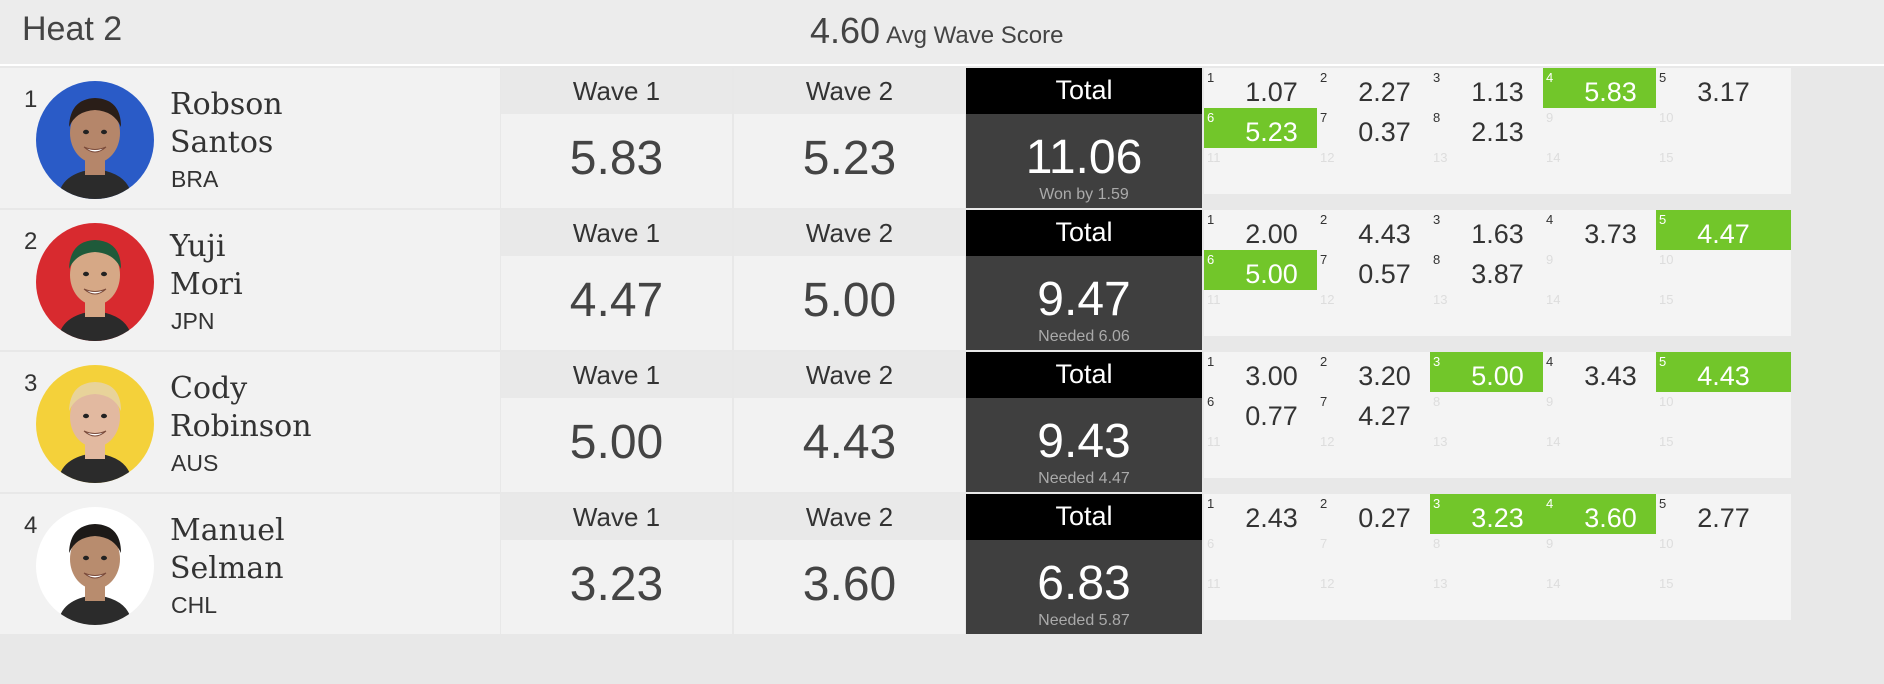 This screenshot has width=1884, height=684. I want to click on wave-cell: 7 0.57, so click(1384, 273).